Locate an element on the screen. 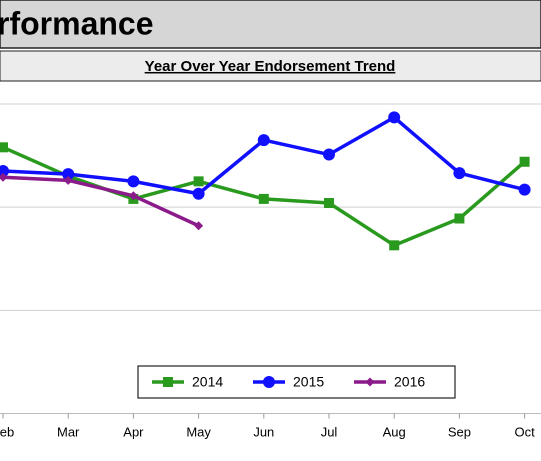  legend-label: 2016 is located at coordinates (409, 382).